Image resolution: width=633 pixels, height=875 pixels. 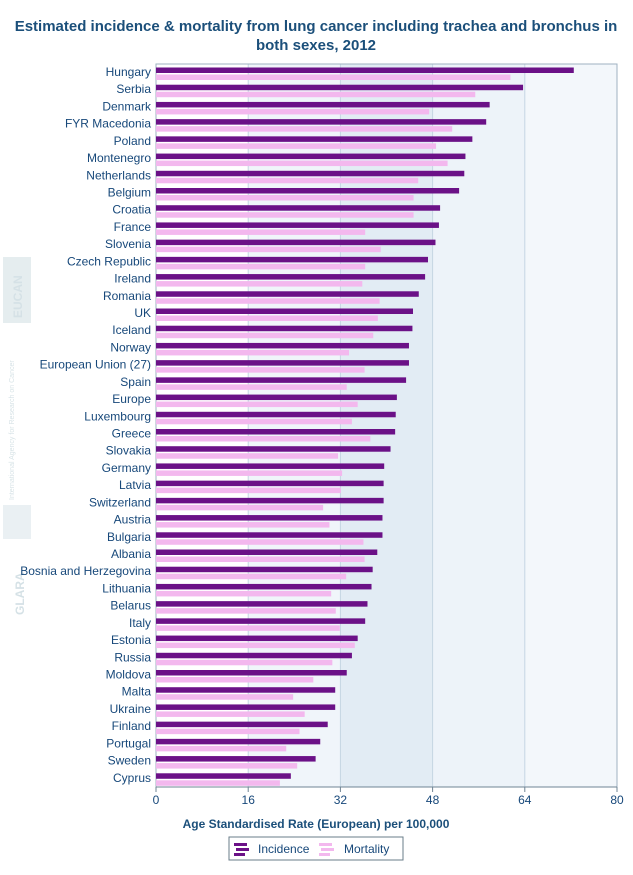 I want to click on category-label: Romania, so click(x=127, y=296).